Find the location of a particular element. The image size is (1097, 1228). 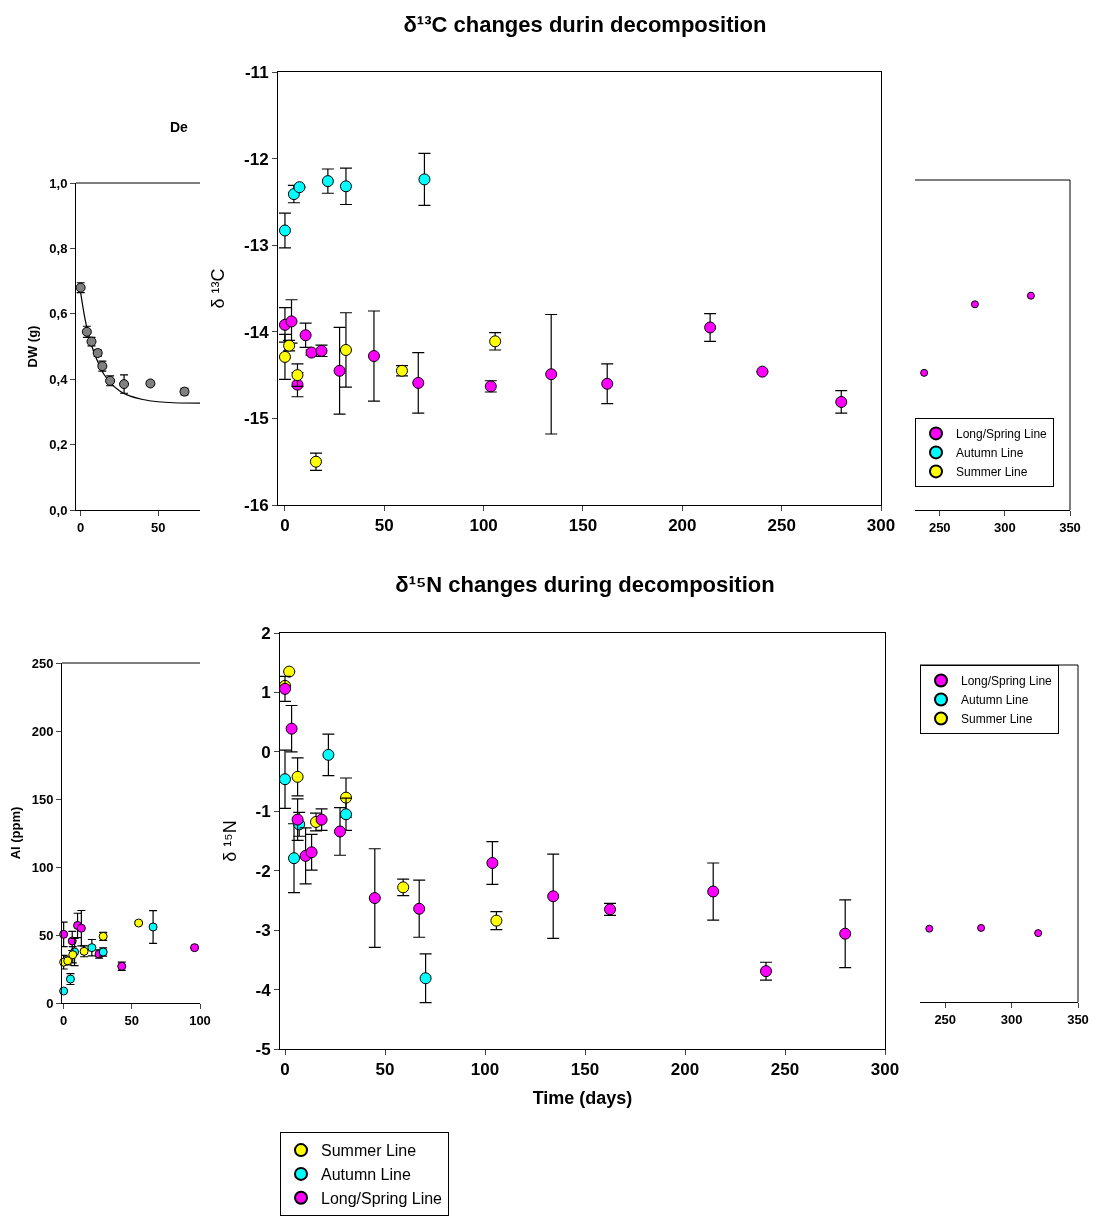

y-tick-label: -13 is located at coordinates (256, 246).